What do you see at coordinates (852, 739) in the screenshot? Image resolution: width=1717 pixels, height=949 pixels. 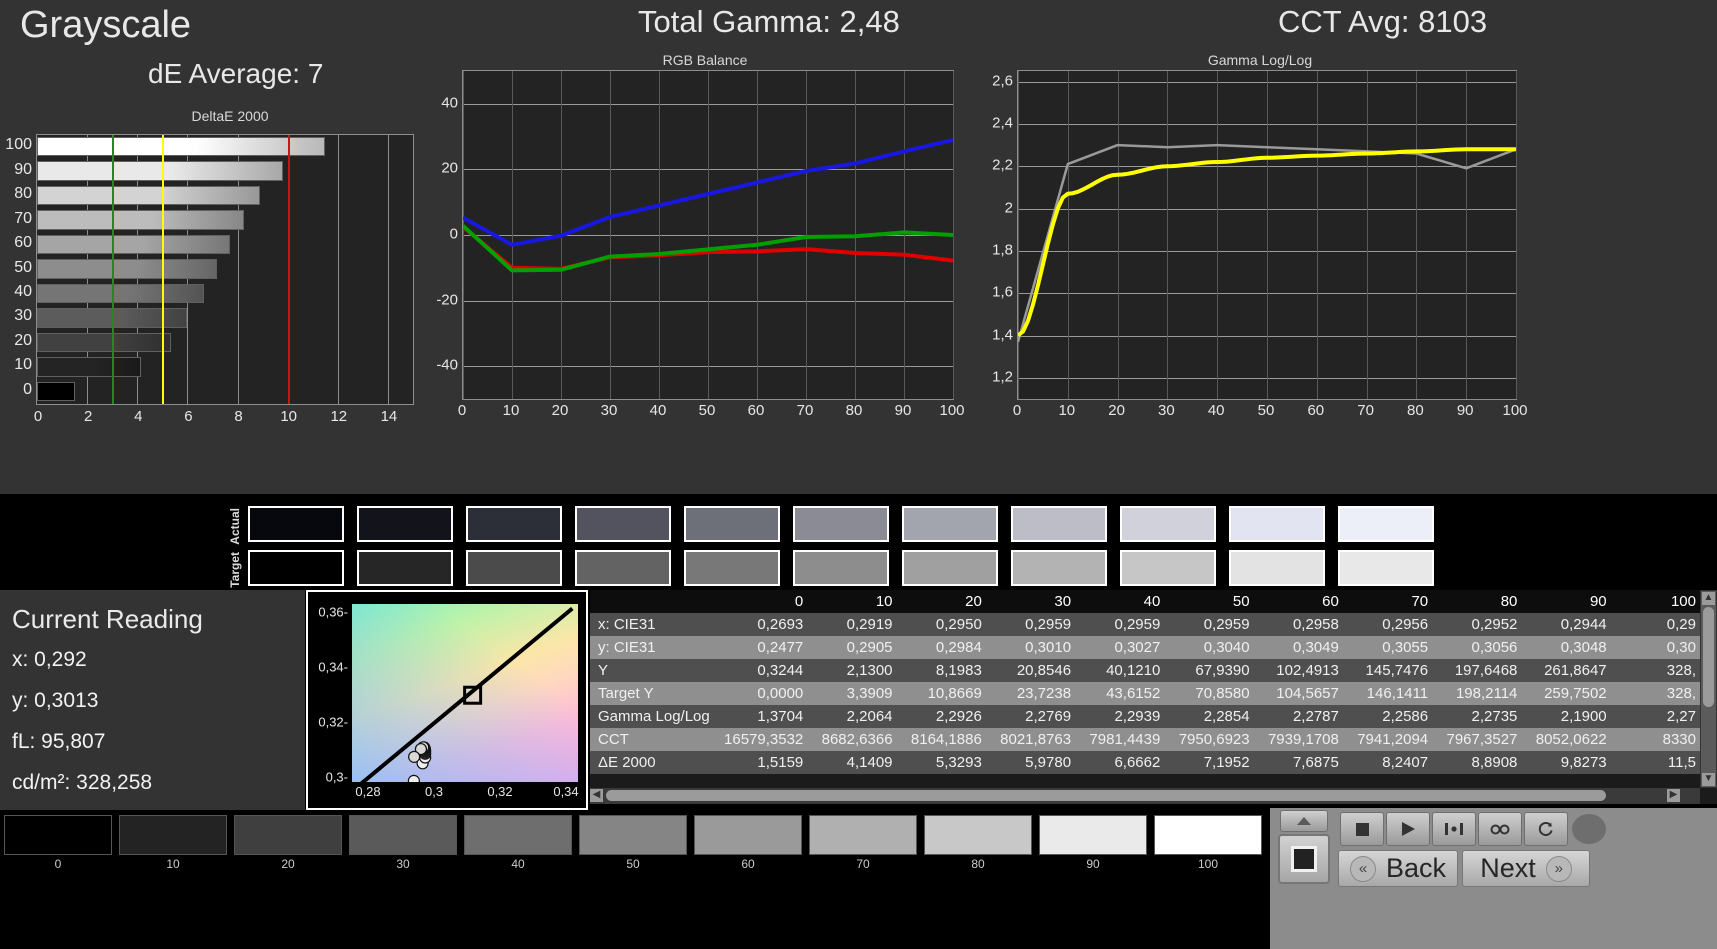 I see `table-cell: 8682,6366` at bounding box center [852, 739].